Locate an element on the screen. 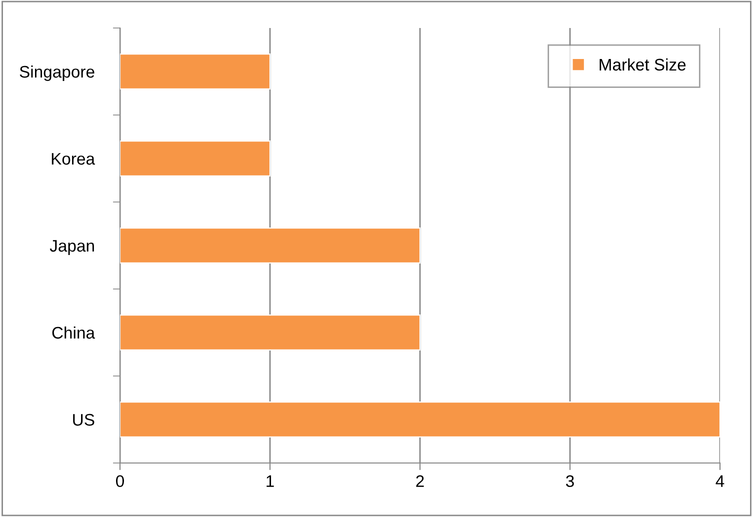 This screenshot has height=517, width=753. y-tick-label: Singapore is located at coordinates (57, 73).